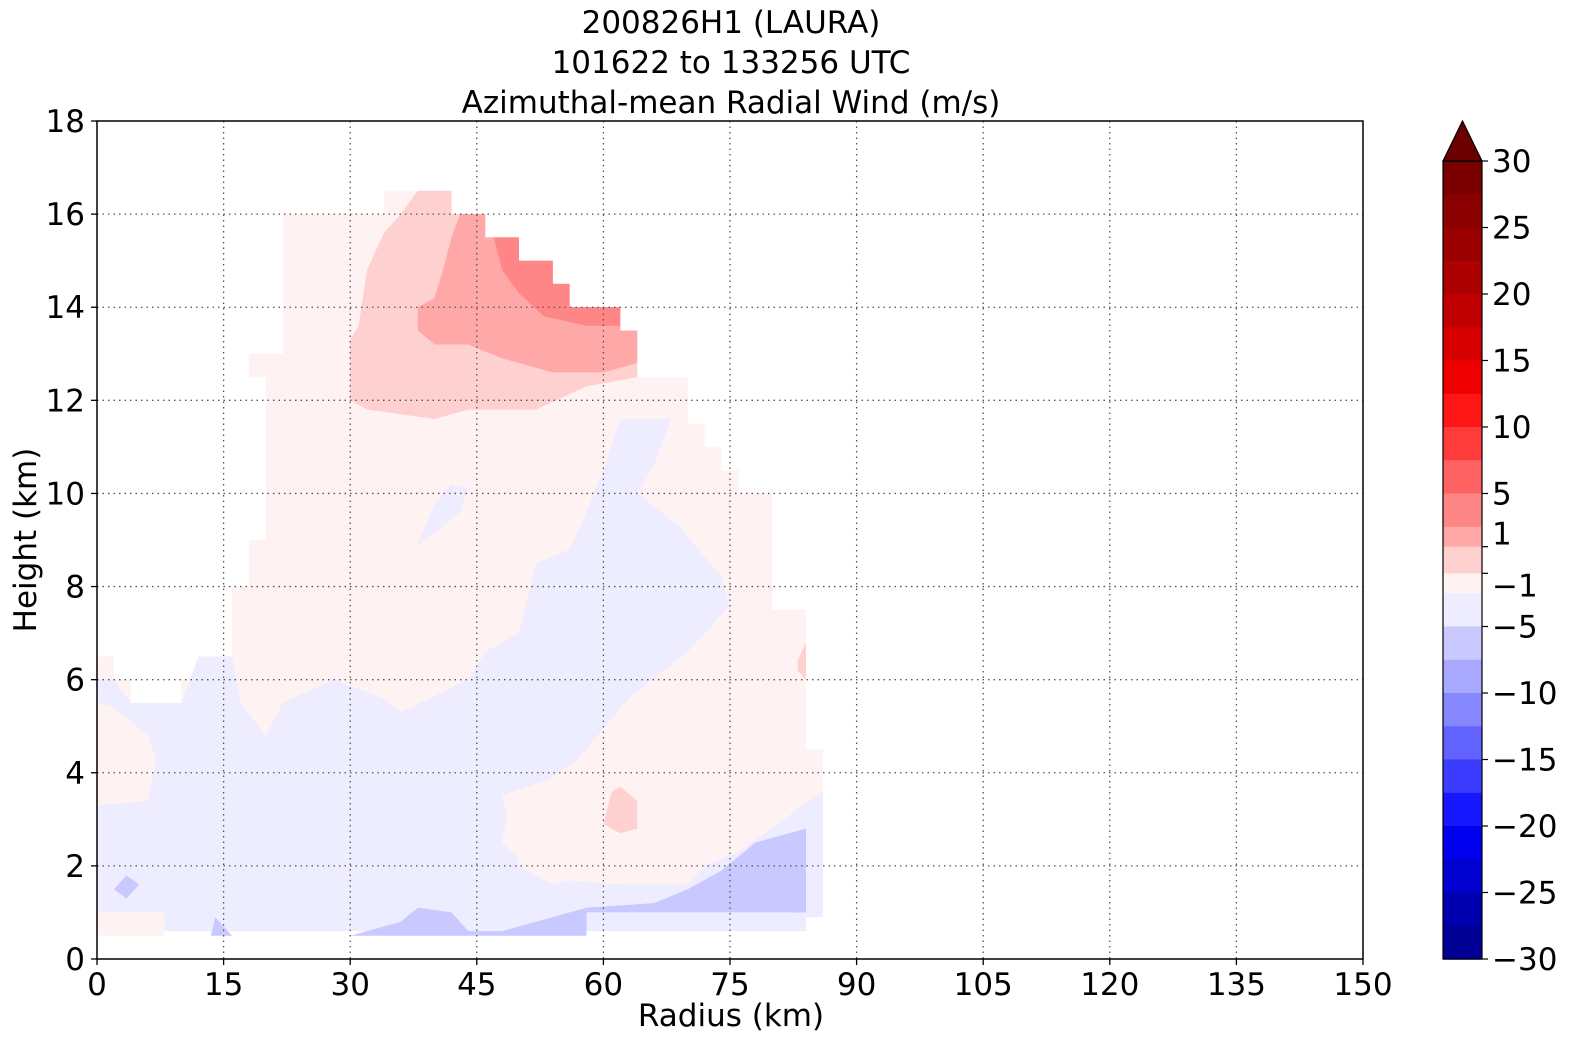 The image size is (1574, 1045). What do you see at coordinates (223, 985) in the screenshot?
I see `x-tick-label-1: 15` at bounding box center [223, 985].